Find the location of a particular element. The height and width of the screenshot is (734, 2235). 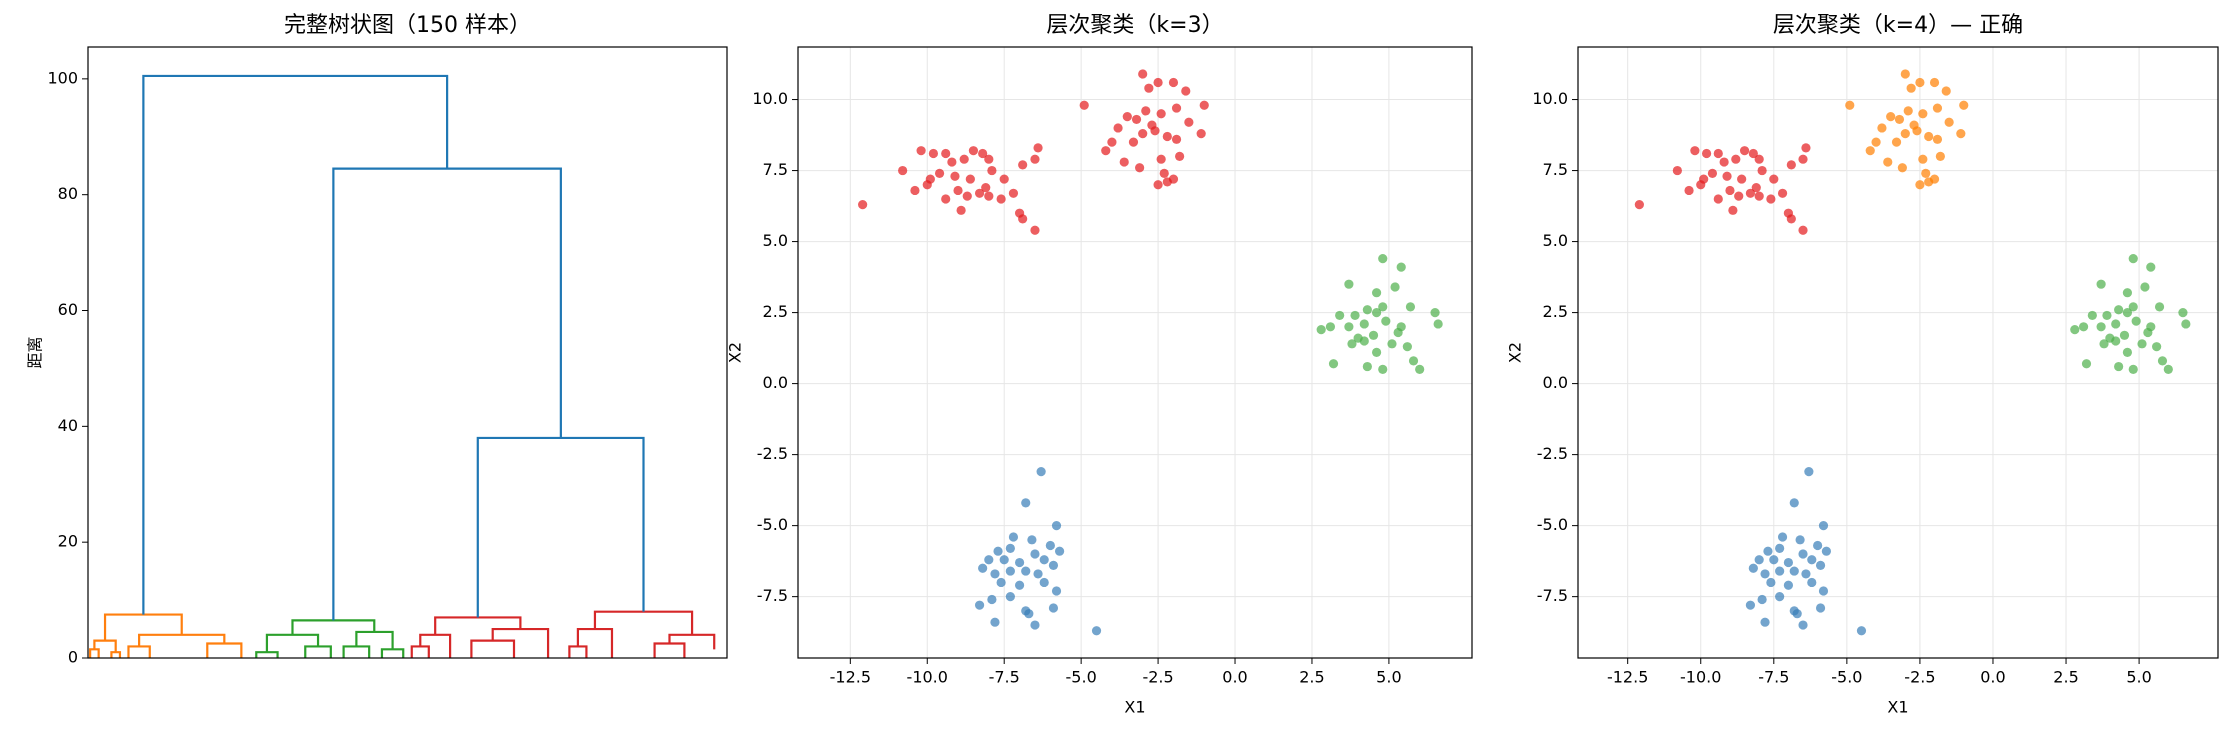

y-tick-label: 7.5 is located at coordinates (775, 169).